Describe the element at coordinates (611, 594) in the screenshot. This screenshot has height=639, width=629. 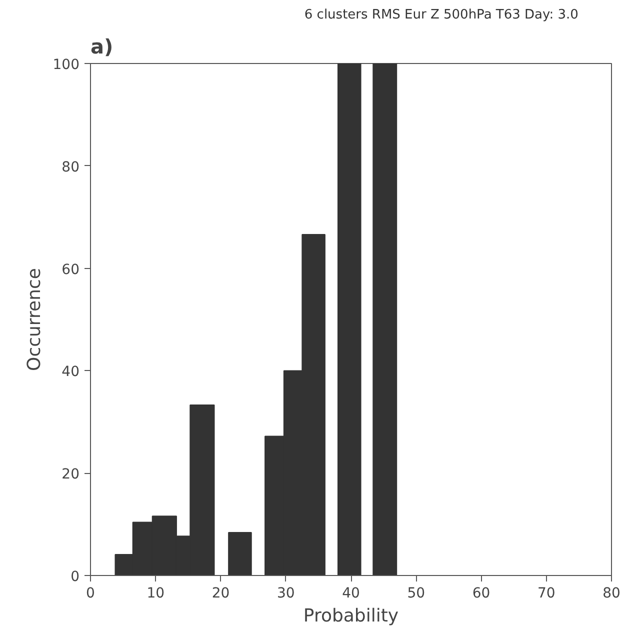
I see `x-tick-label: 80` at that location.